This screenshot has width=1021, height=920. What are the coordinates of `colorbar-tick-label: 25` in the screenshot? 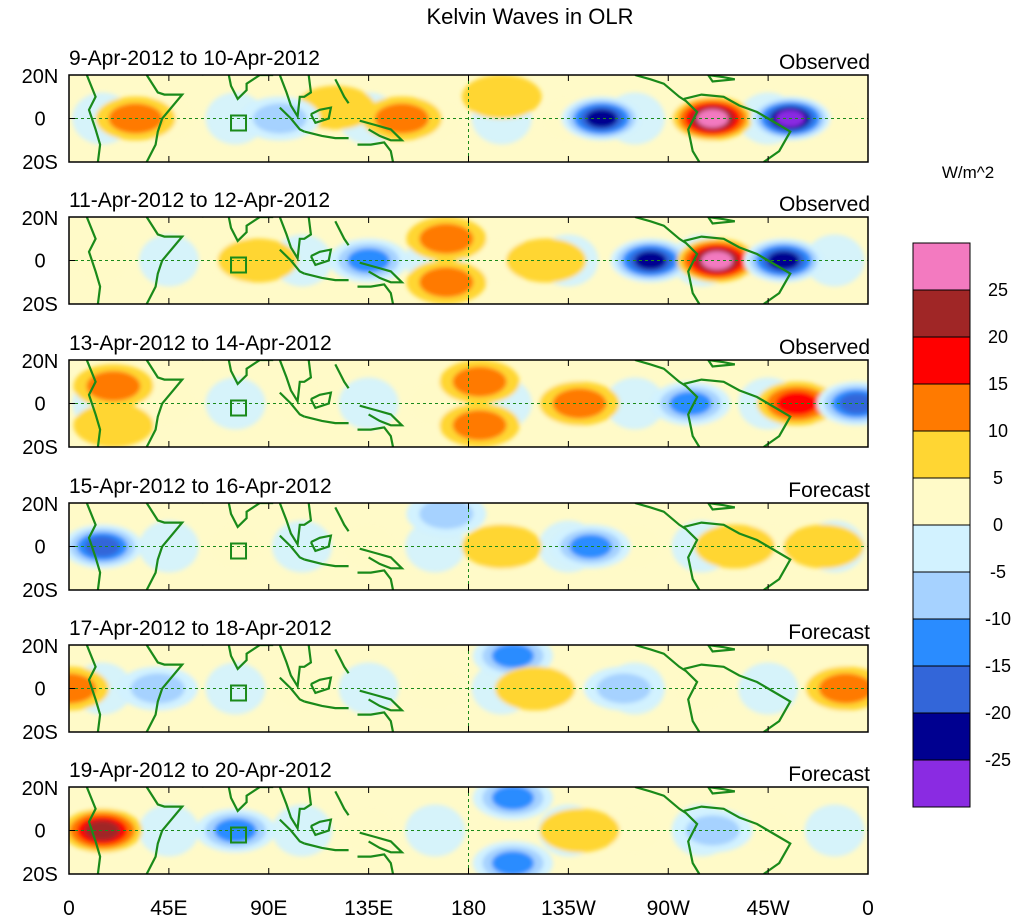 It's located at (998, 290).